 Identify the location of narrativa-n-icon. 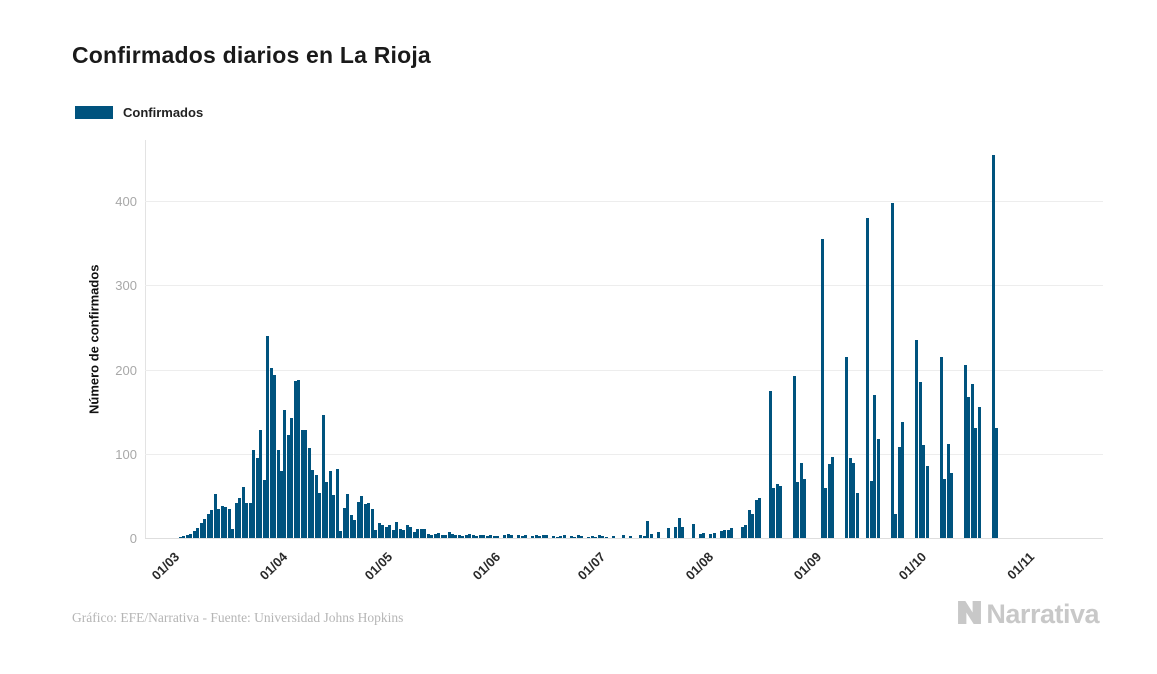
(969, 615).